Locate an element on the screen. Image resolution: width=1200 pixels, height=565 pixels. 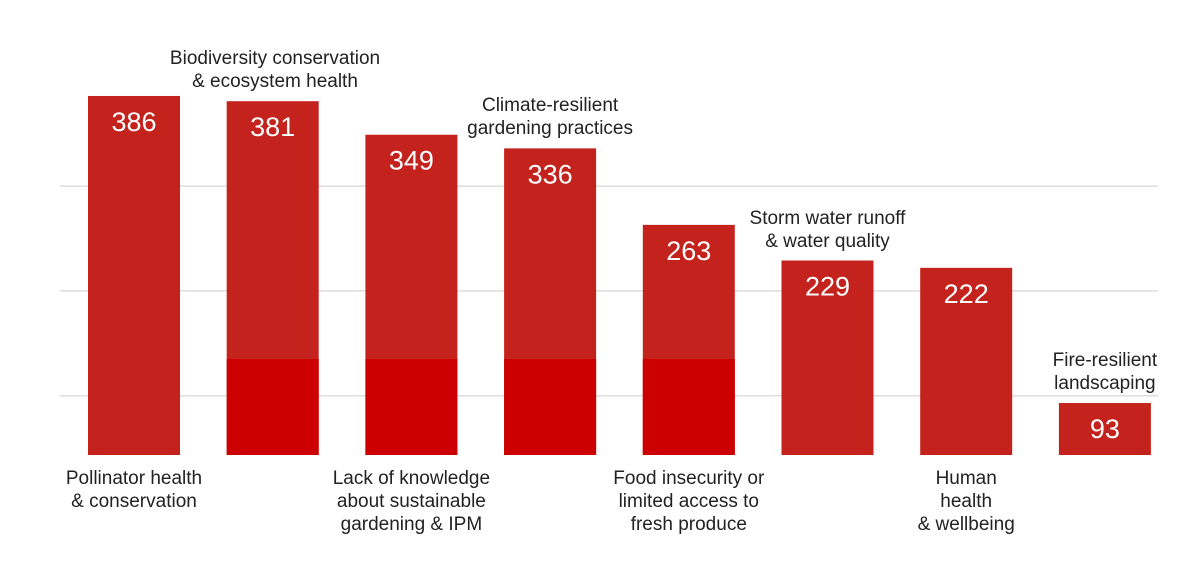
data-label: 349 is located at coordinates (411, 161).